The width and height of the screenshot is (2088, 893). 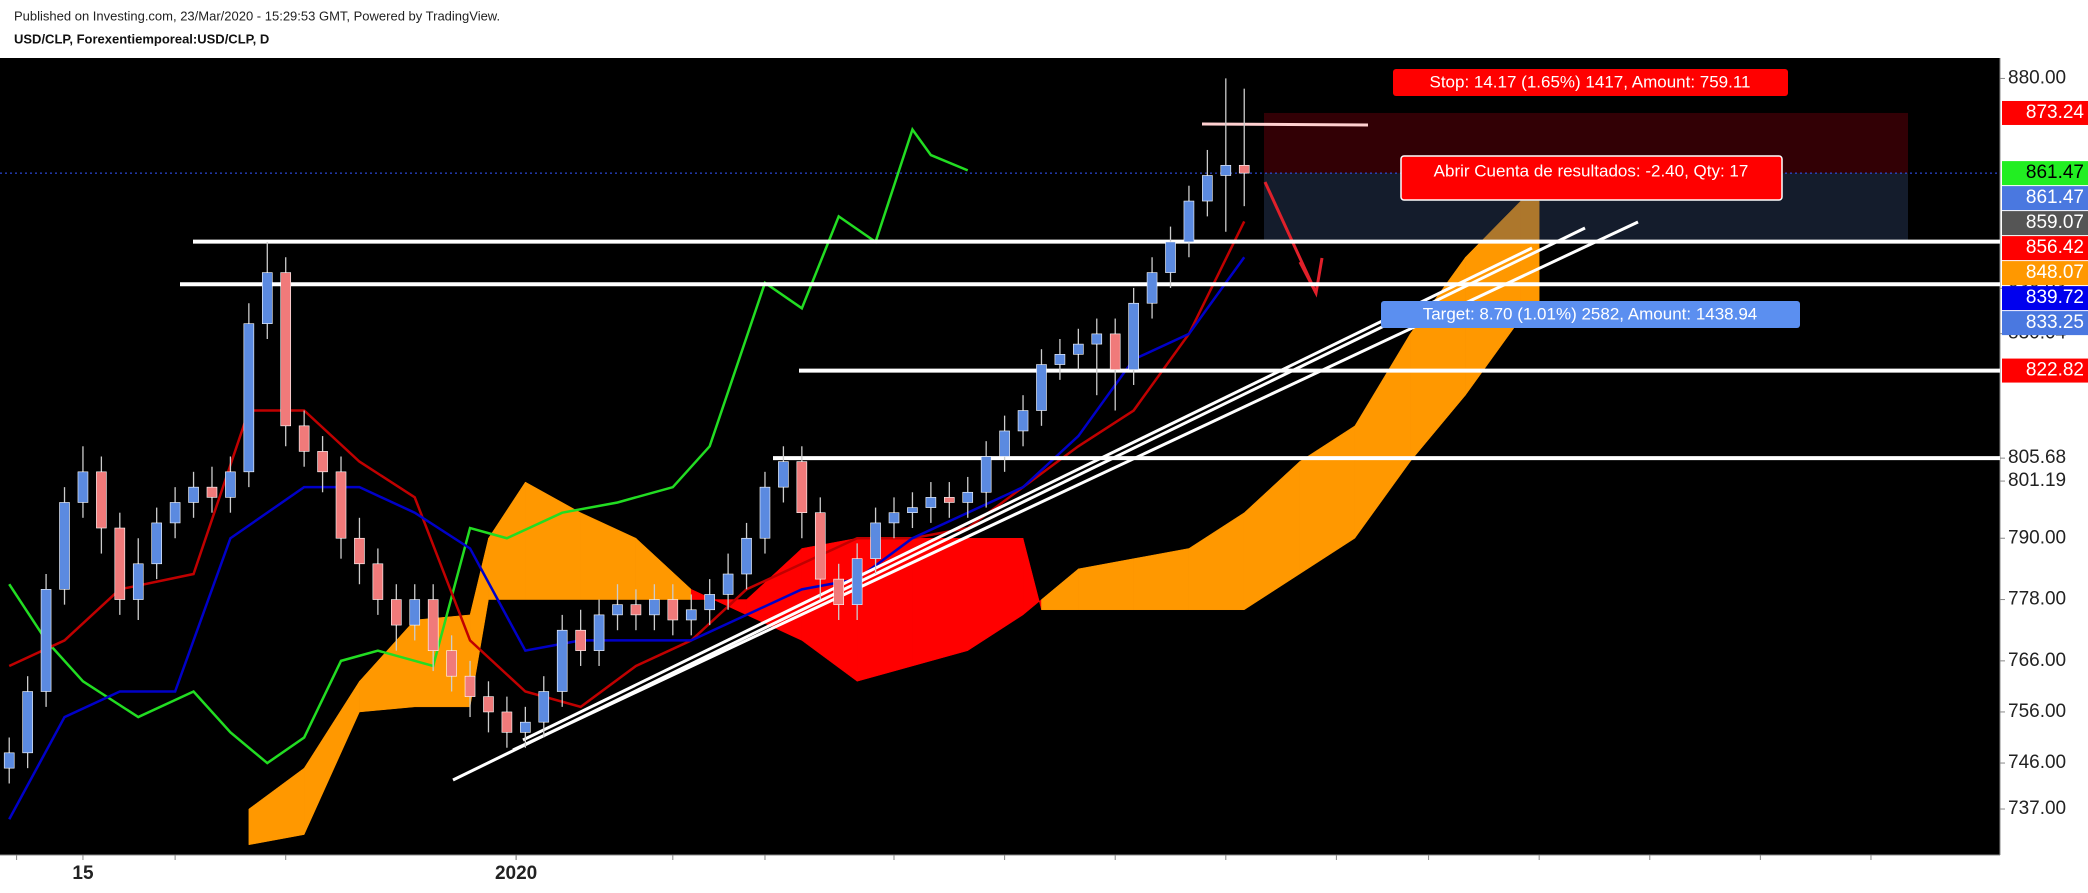 I want to click on y-tick-label: 756.00, so click(x=2037, y=711).